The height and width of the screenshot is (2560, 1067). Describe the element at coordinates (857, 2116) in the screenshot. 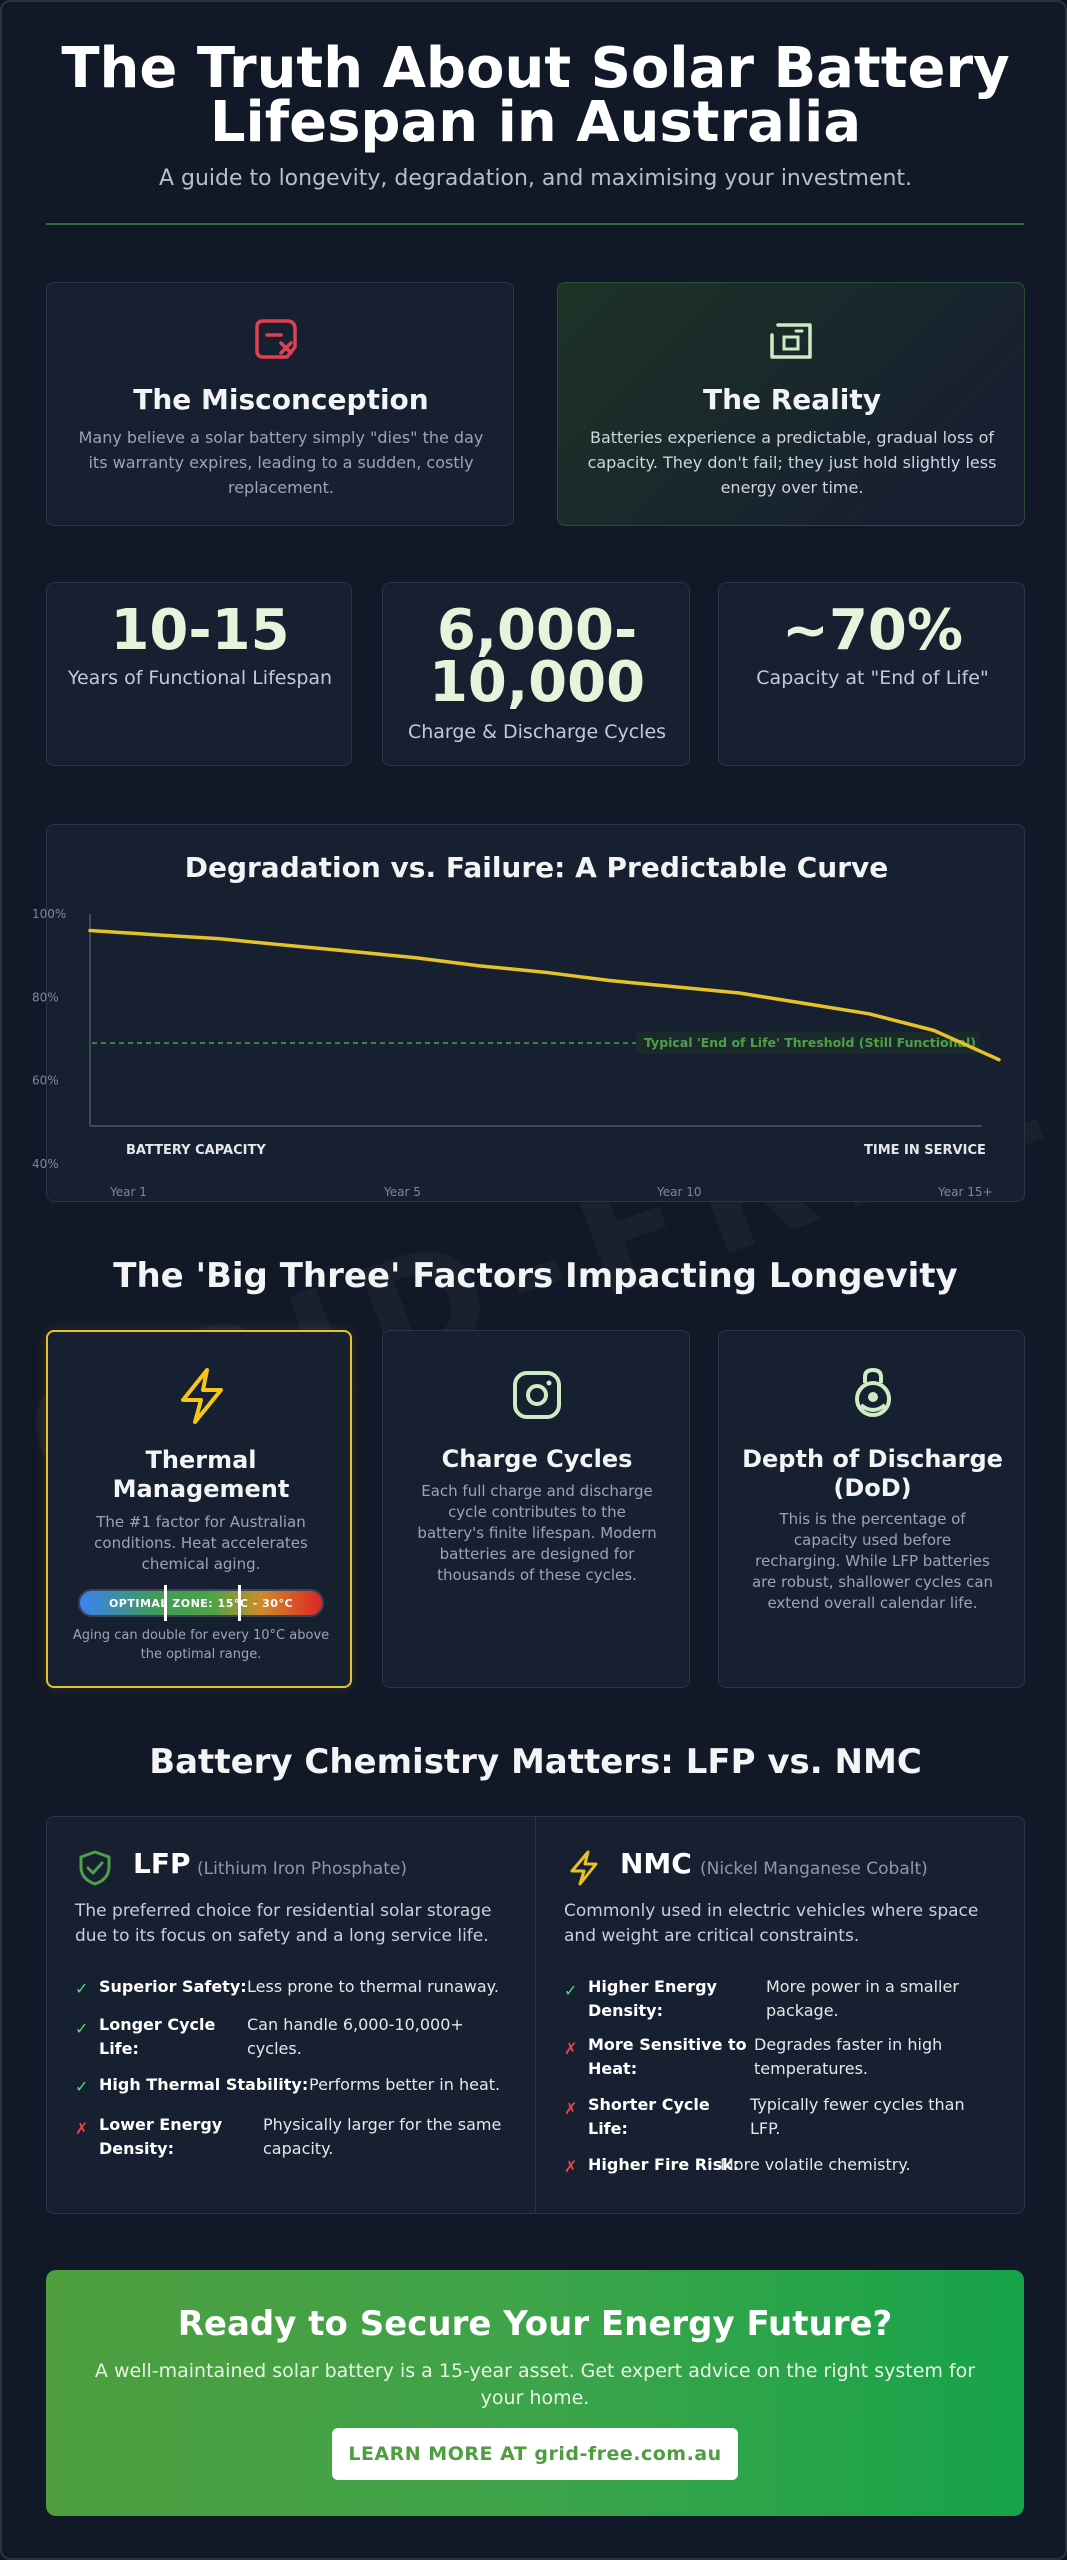

I see `point-desc: Typically fewer cycles than LFP.` at that location.